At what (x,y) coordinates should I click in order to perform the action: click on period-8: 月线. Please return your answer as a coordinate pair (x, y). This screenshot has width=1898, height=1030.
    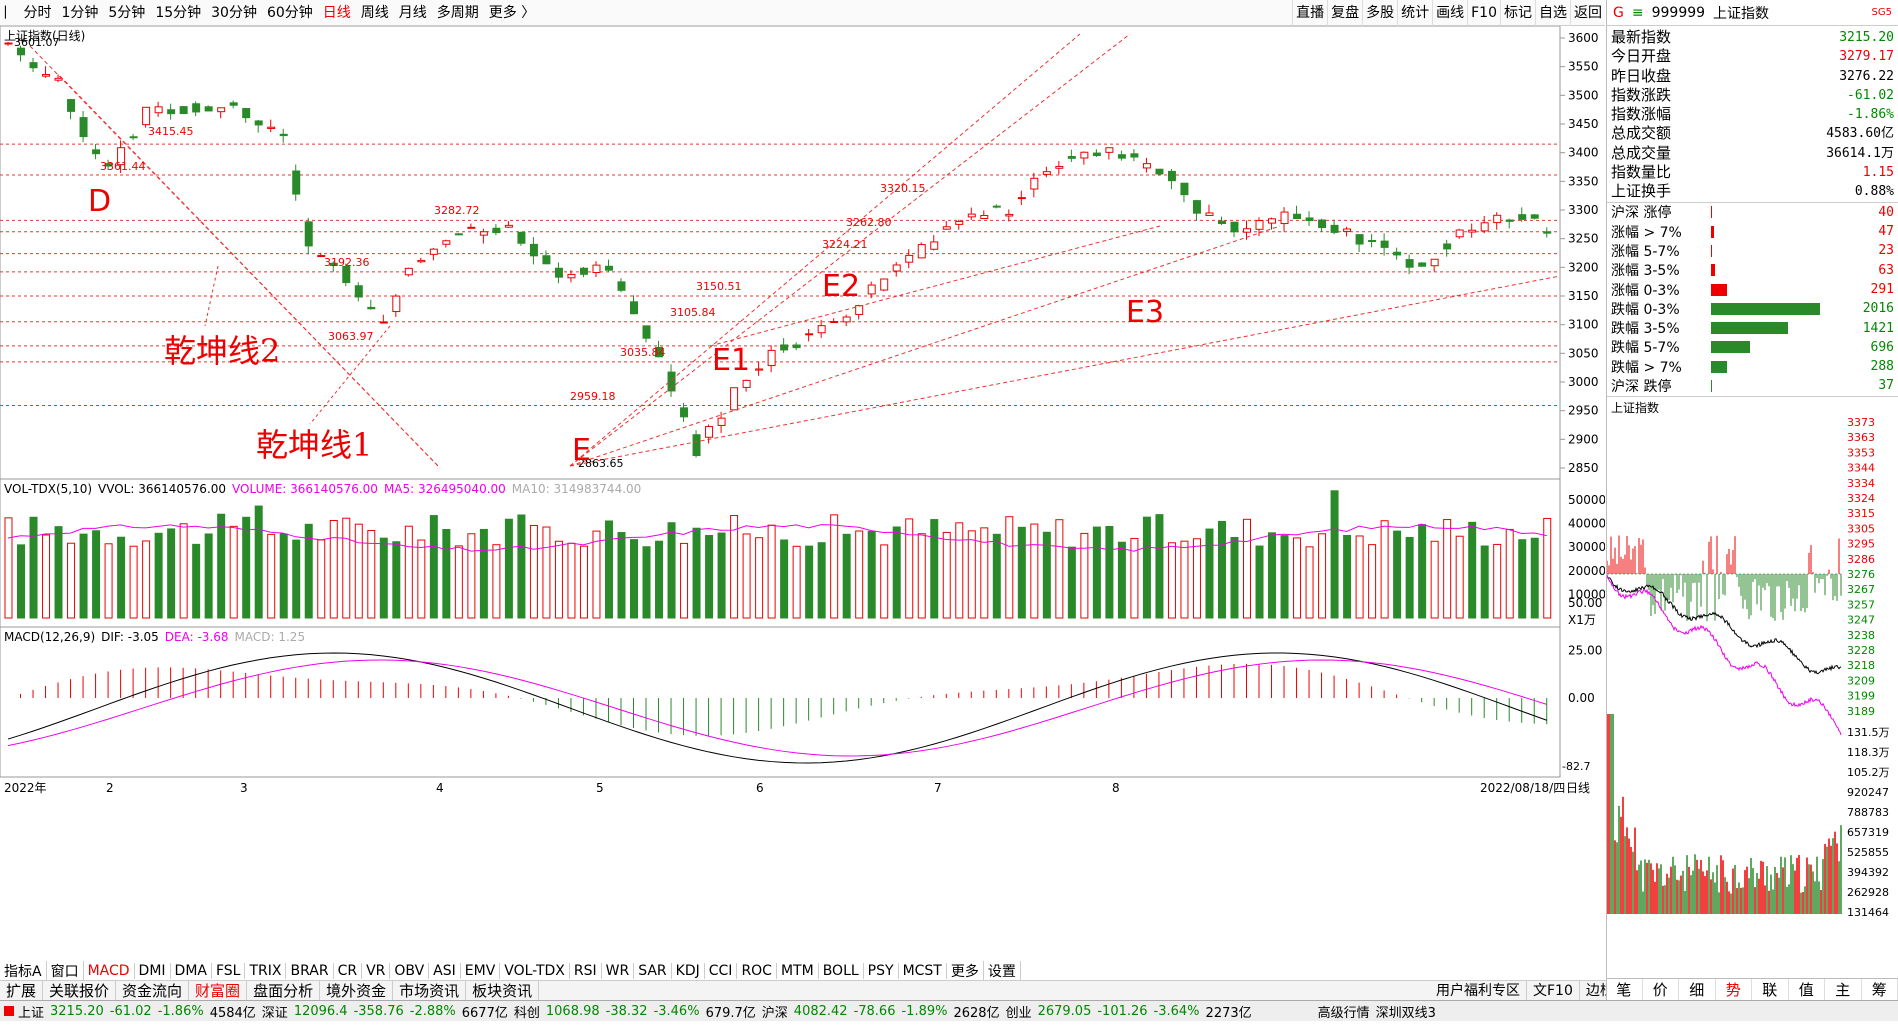
    Looking at the image, I should click on (413, 13).